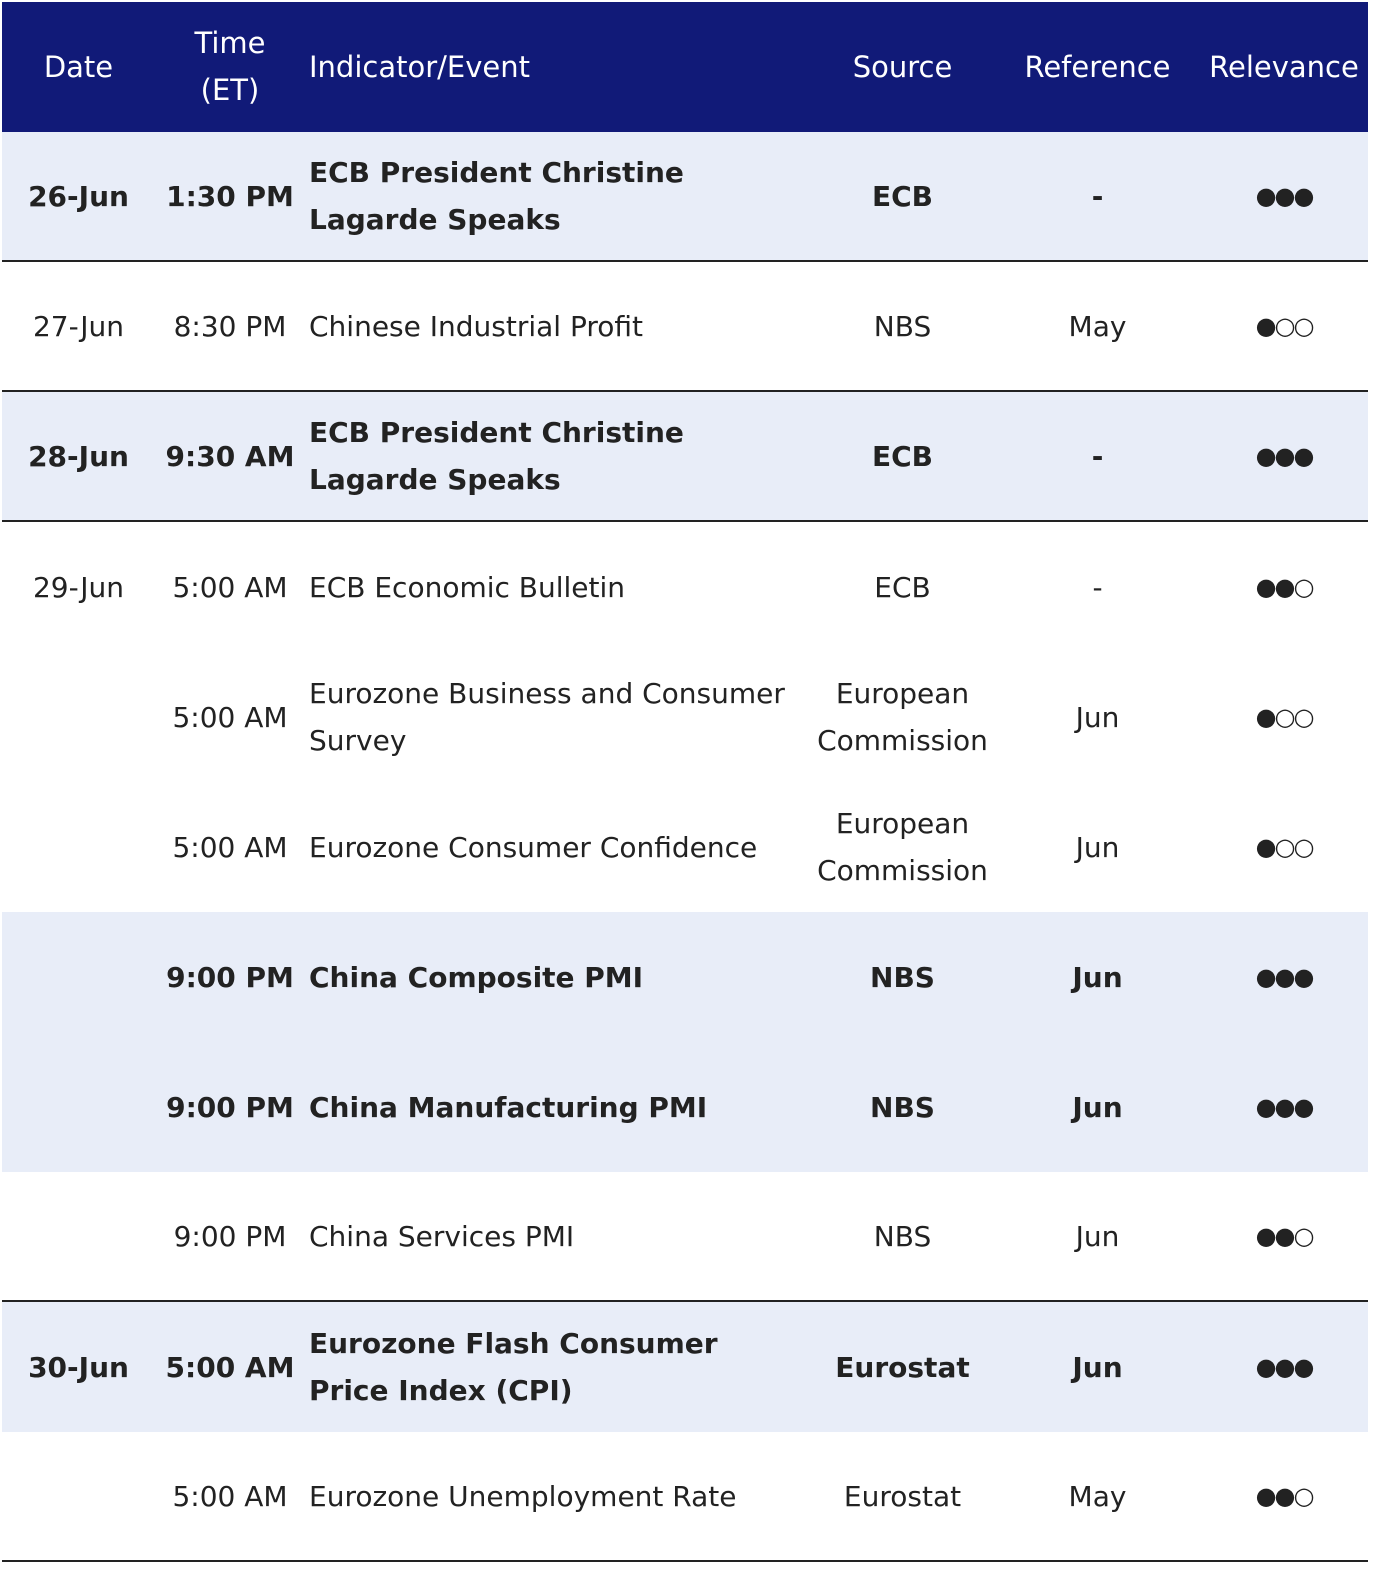 The image size is (1384, 1585). What do you see at coordinates (230, 326) in the screenshot?
I see `time-cell: 8:30 PM` at bounding box center [230, 326].